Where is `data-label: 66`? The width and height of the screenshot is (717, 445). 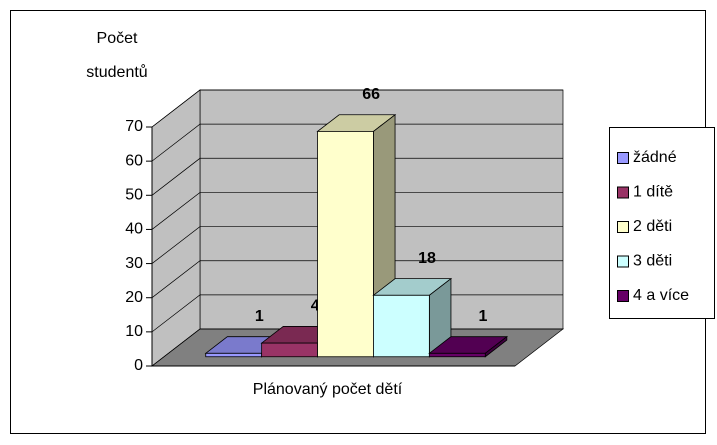
data-label: 66 is located at coordinates (371, 94).